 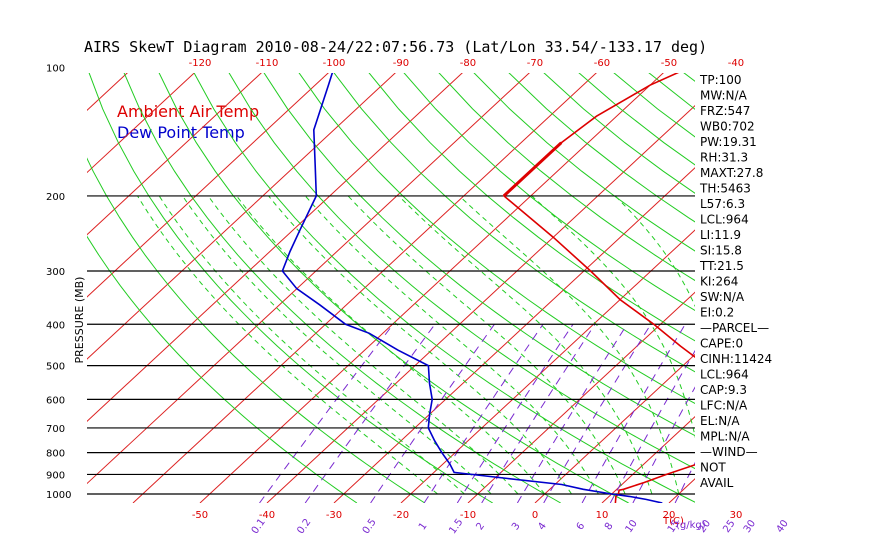 What do you see at coordinates (609, 527) in the screenshot?
I see `mixing-ratio-tick-label: 8` at bounding box center [609, 527].